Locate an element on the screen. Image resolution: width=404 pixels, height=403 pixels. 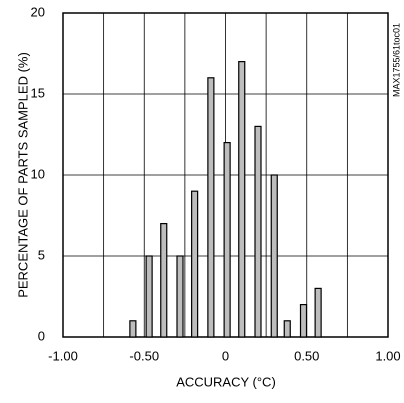
x-tick-label: -0.50 is located at coordinates (144, 355).